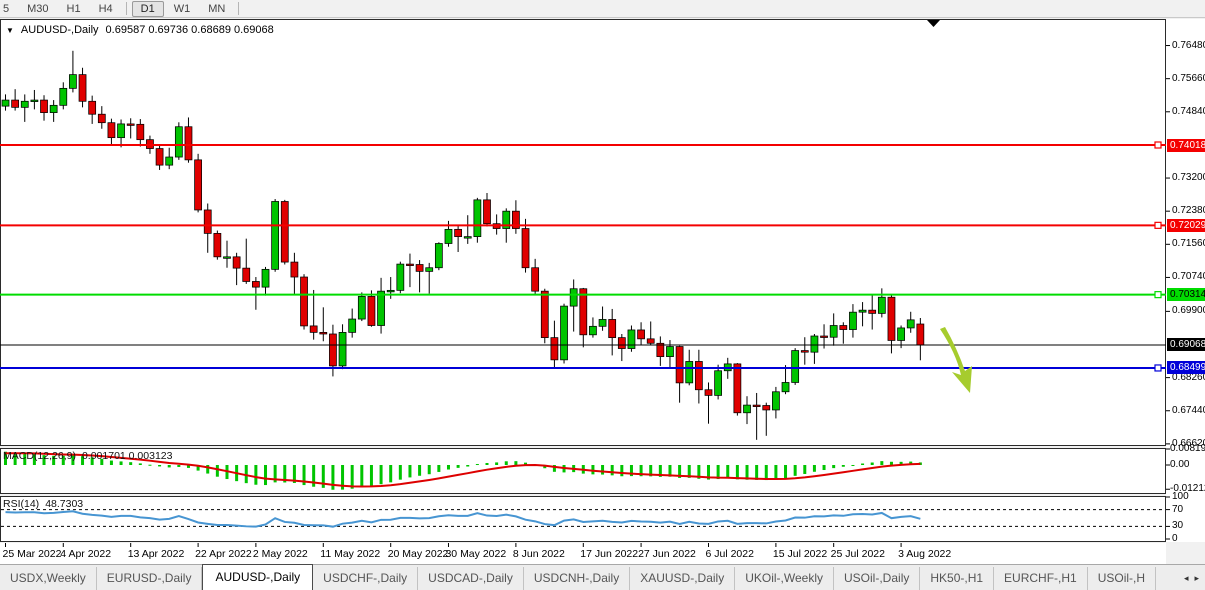  What do you see at coordinates (957, 578) in the screenshot?
I see `symbol-tab-hk50-h1: HK50-,H1` at bounding box center [957, 578].